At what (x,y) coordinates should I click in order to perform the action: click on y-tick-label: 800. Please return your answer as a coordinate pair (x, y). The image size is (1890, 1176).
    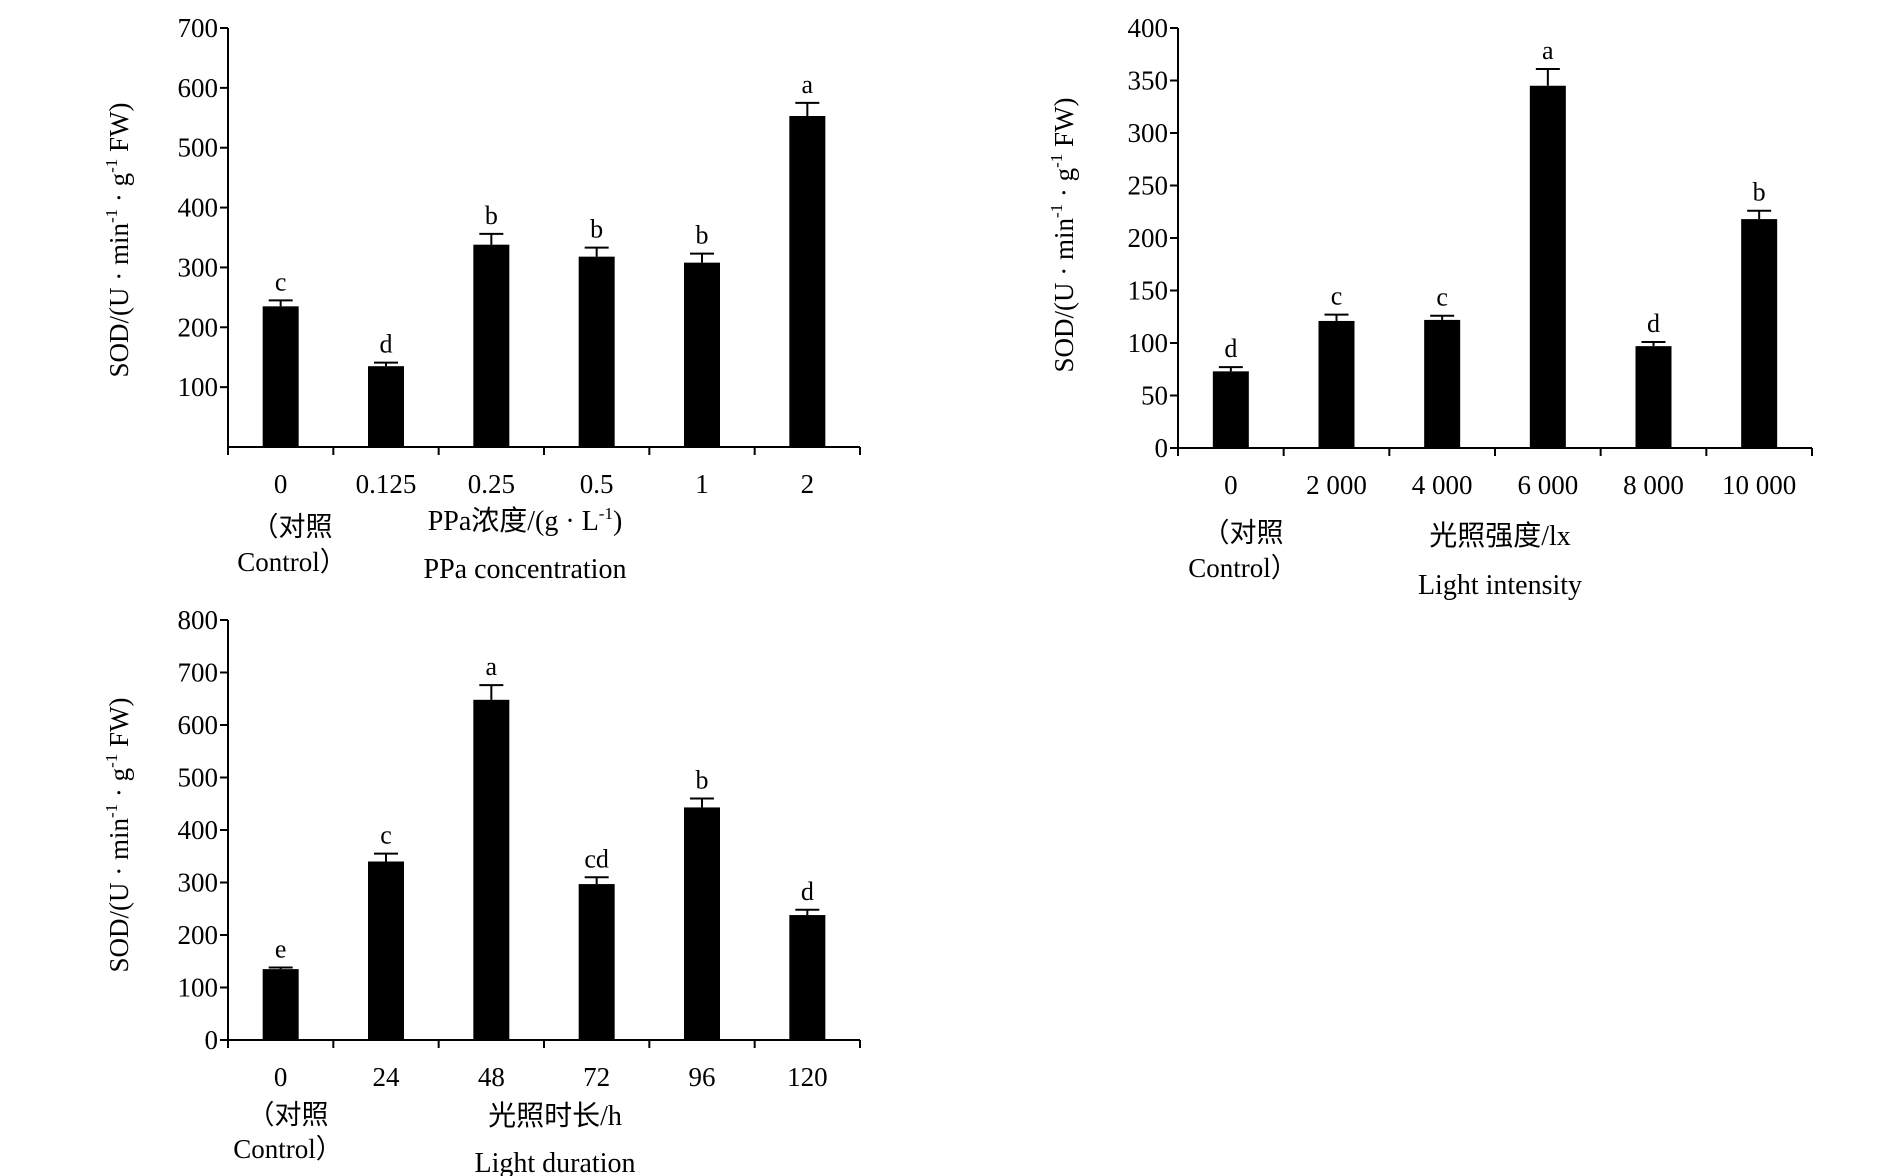
    Looking at the image, I should click on (198, 620).